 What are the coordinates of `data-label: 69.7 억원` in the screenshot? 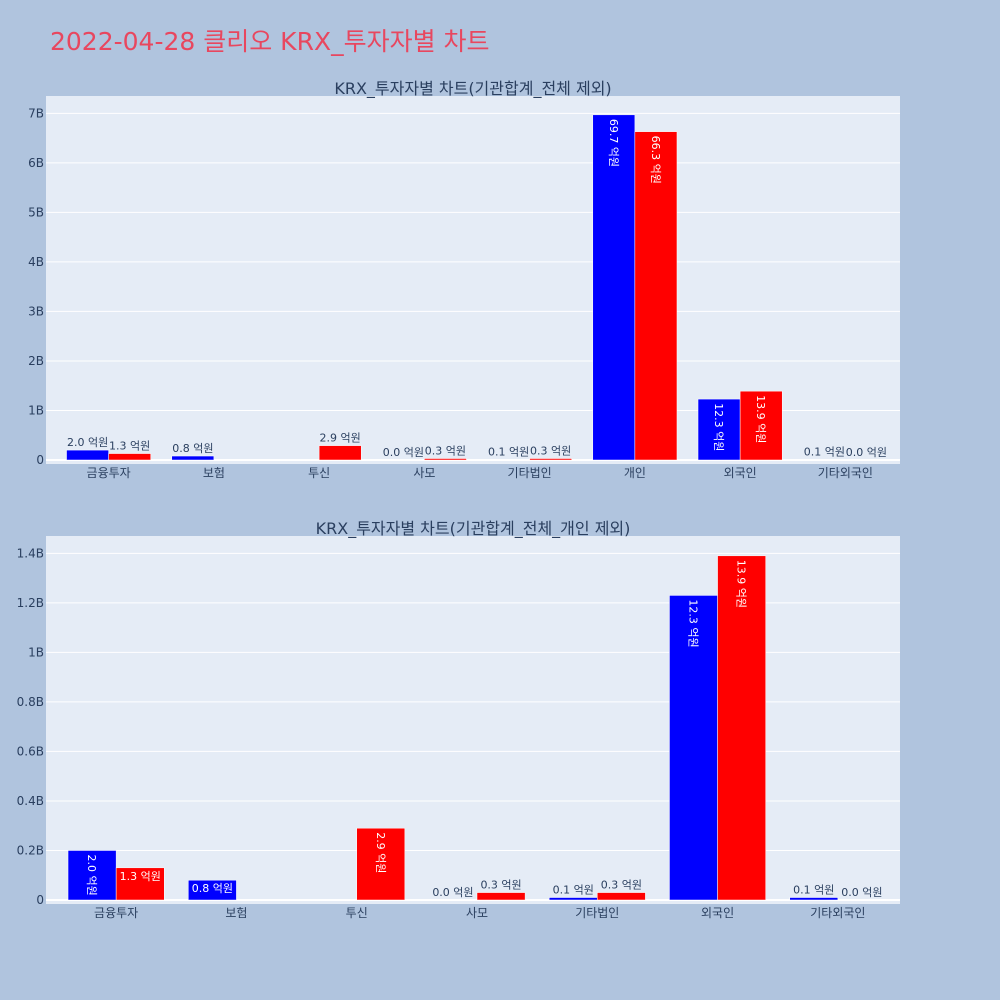 It's located at (613, 143).